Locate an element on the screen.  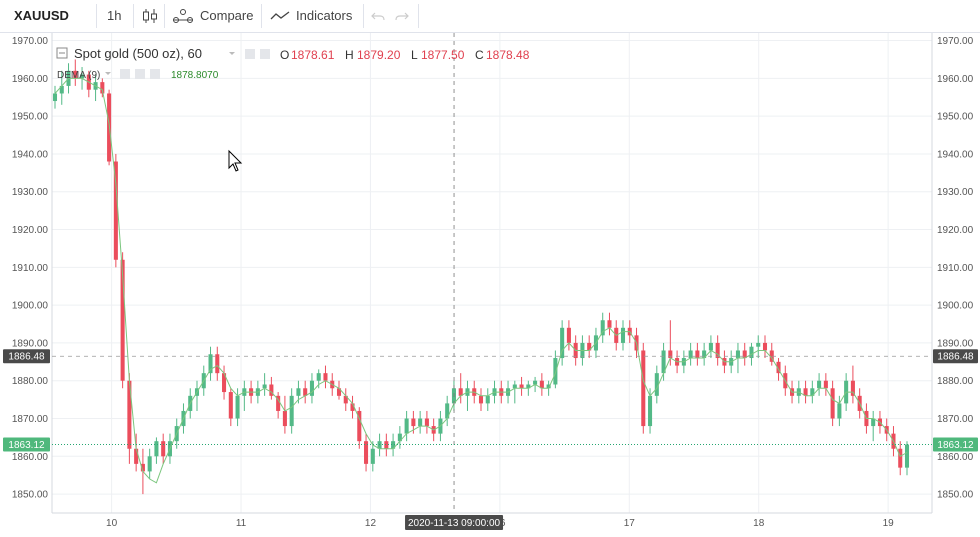
open-label: O is located at coordinates (284, 55).